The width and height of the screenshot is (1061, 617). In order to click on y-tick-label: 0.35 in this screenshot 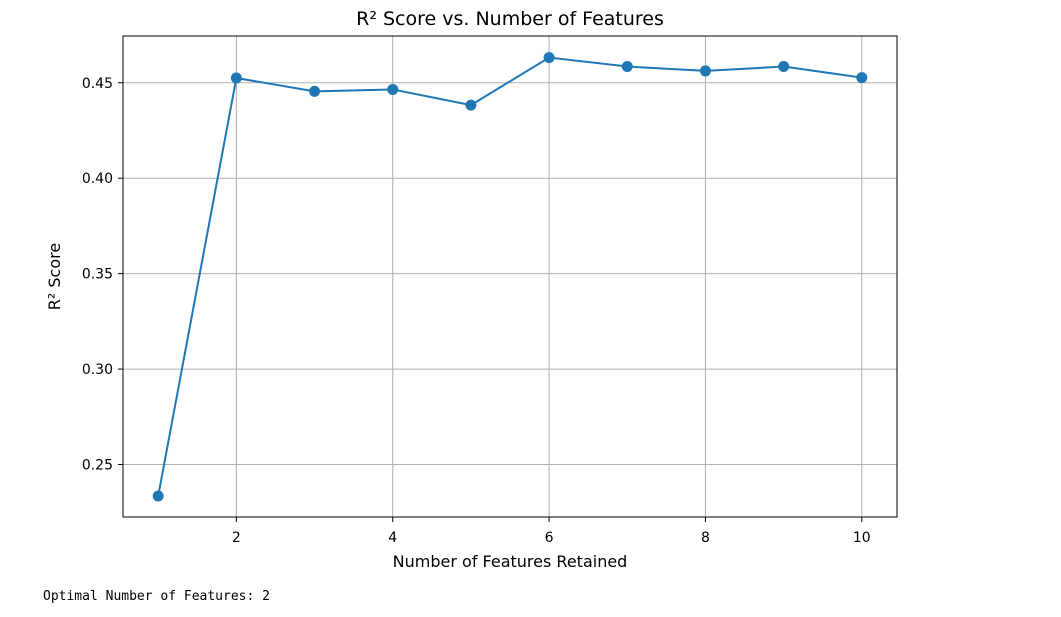, I will do `click(97, 275)`.